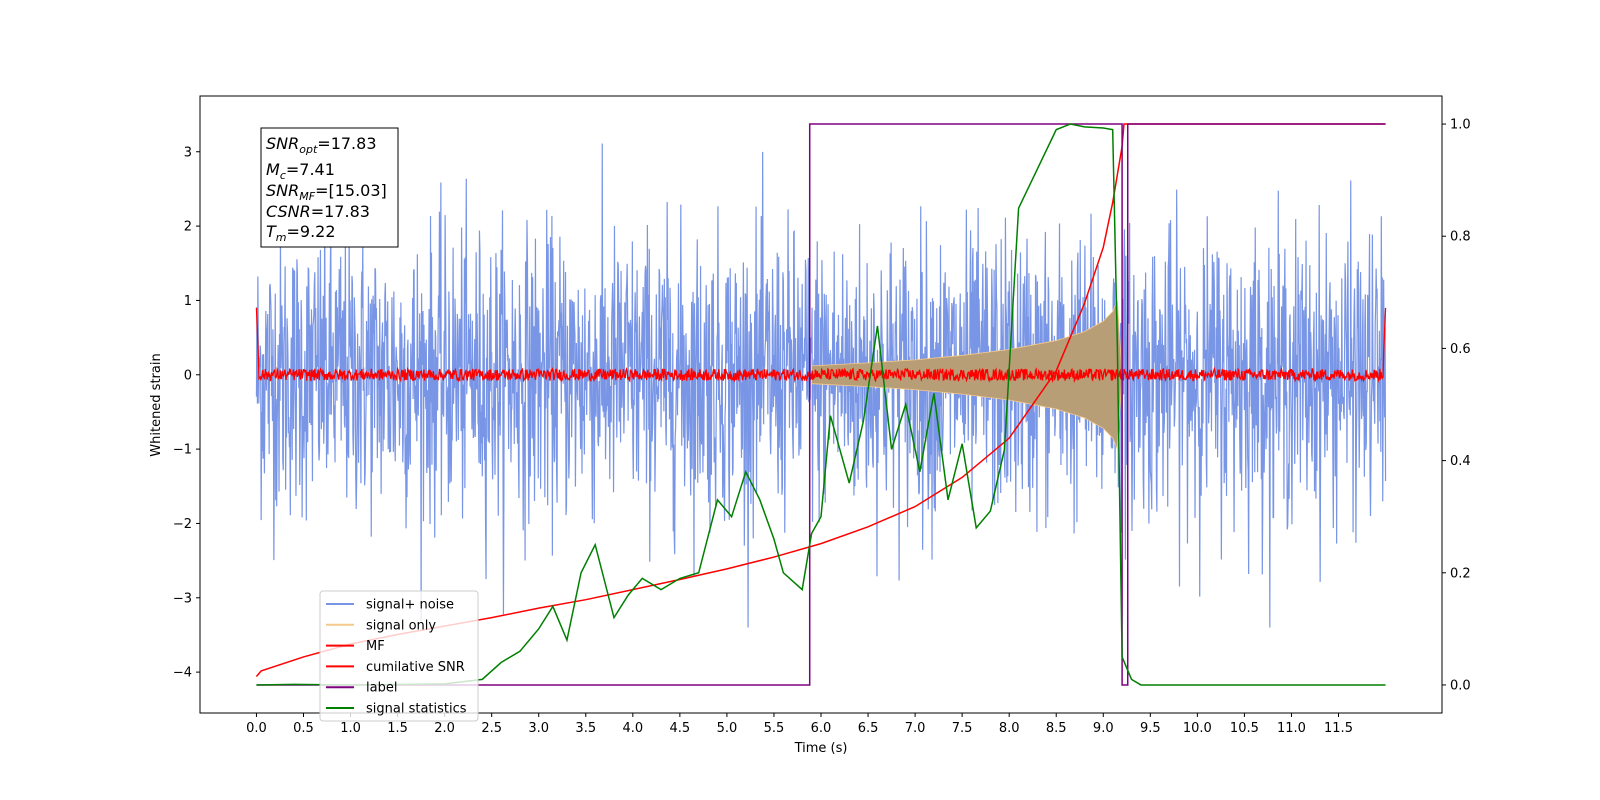 The image size is (1600, 800). Describe the element at coordinates (381, 688) in the screenshot. I see `legend-entry: label` at that location.